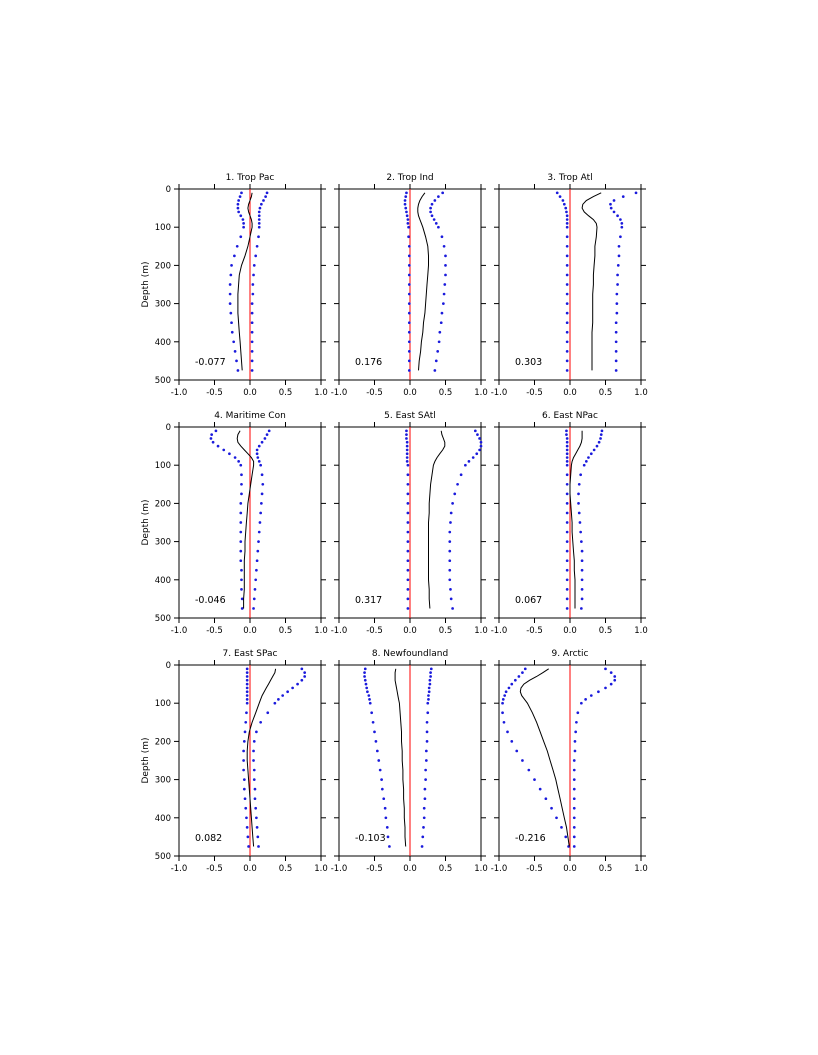 Image resolution: width=818 pixels, height=1055 pixels. I want to click on x-tick-label-8-4: 1.0, so click(481, 869).